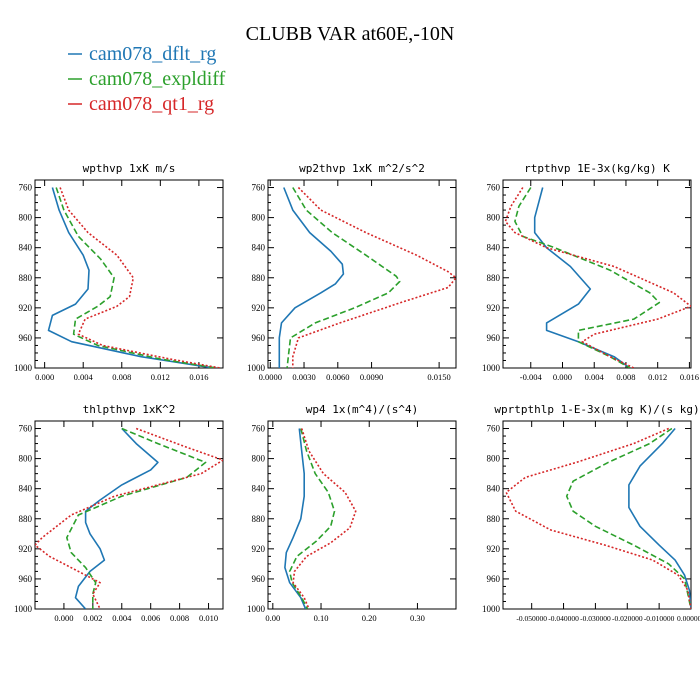  I want to click on x-tick-label: -0.004, so click(531, 377).